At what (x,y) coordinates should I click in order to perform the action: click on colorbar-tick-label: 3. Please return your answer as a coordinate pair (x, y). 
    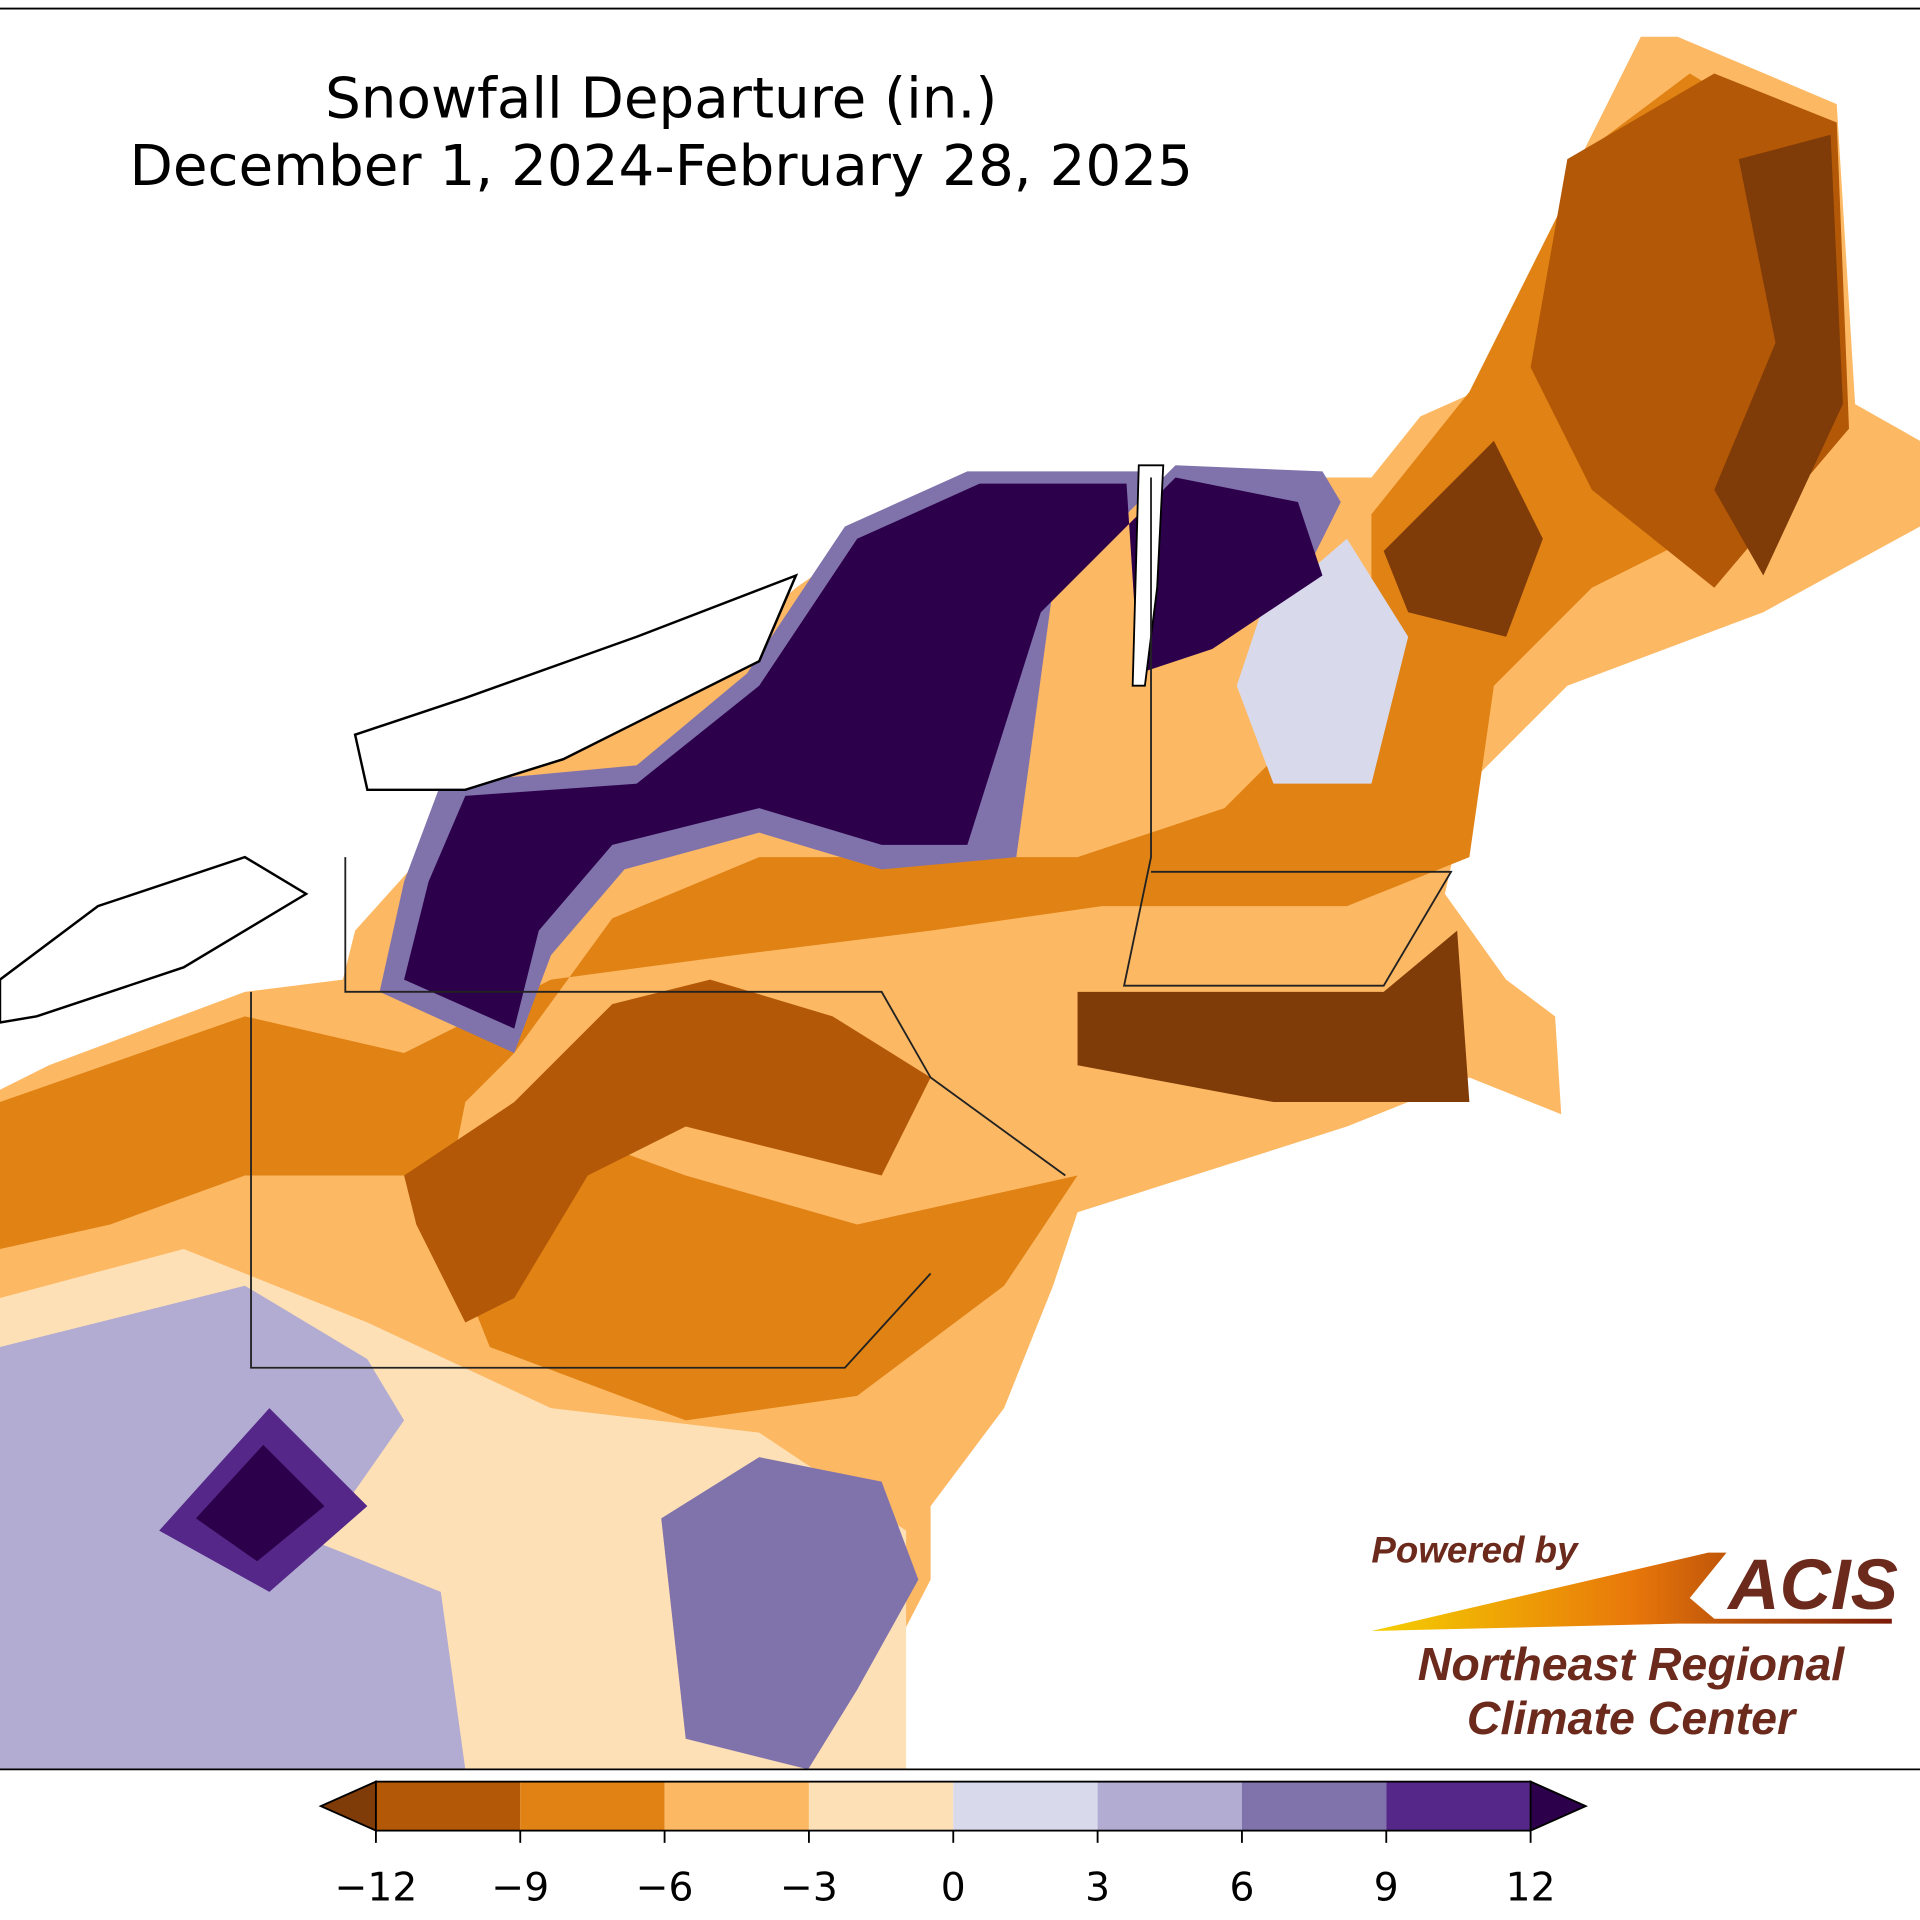
    Looking at the image, I should click on (1097, 1887).